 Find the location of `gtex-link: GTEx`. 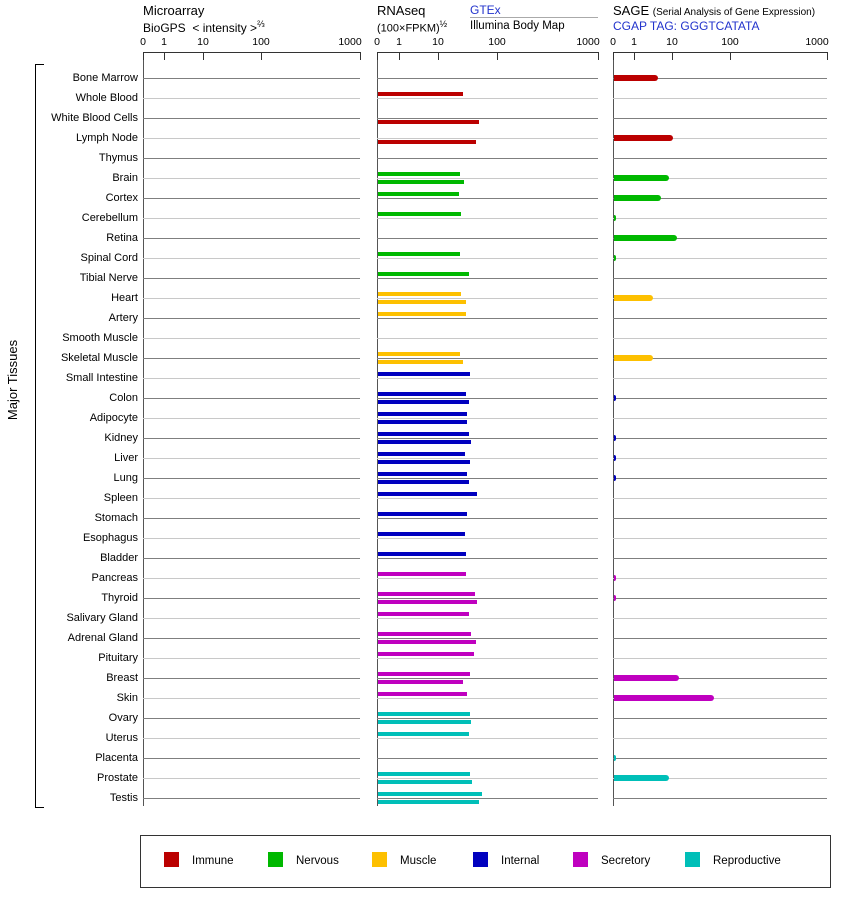

gtex-link: GTEx is located at coordinates (485, 10).